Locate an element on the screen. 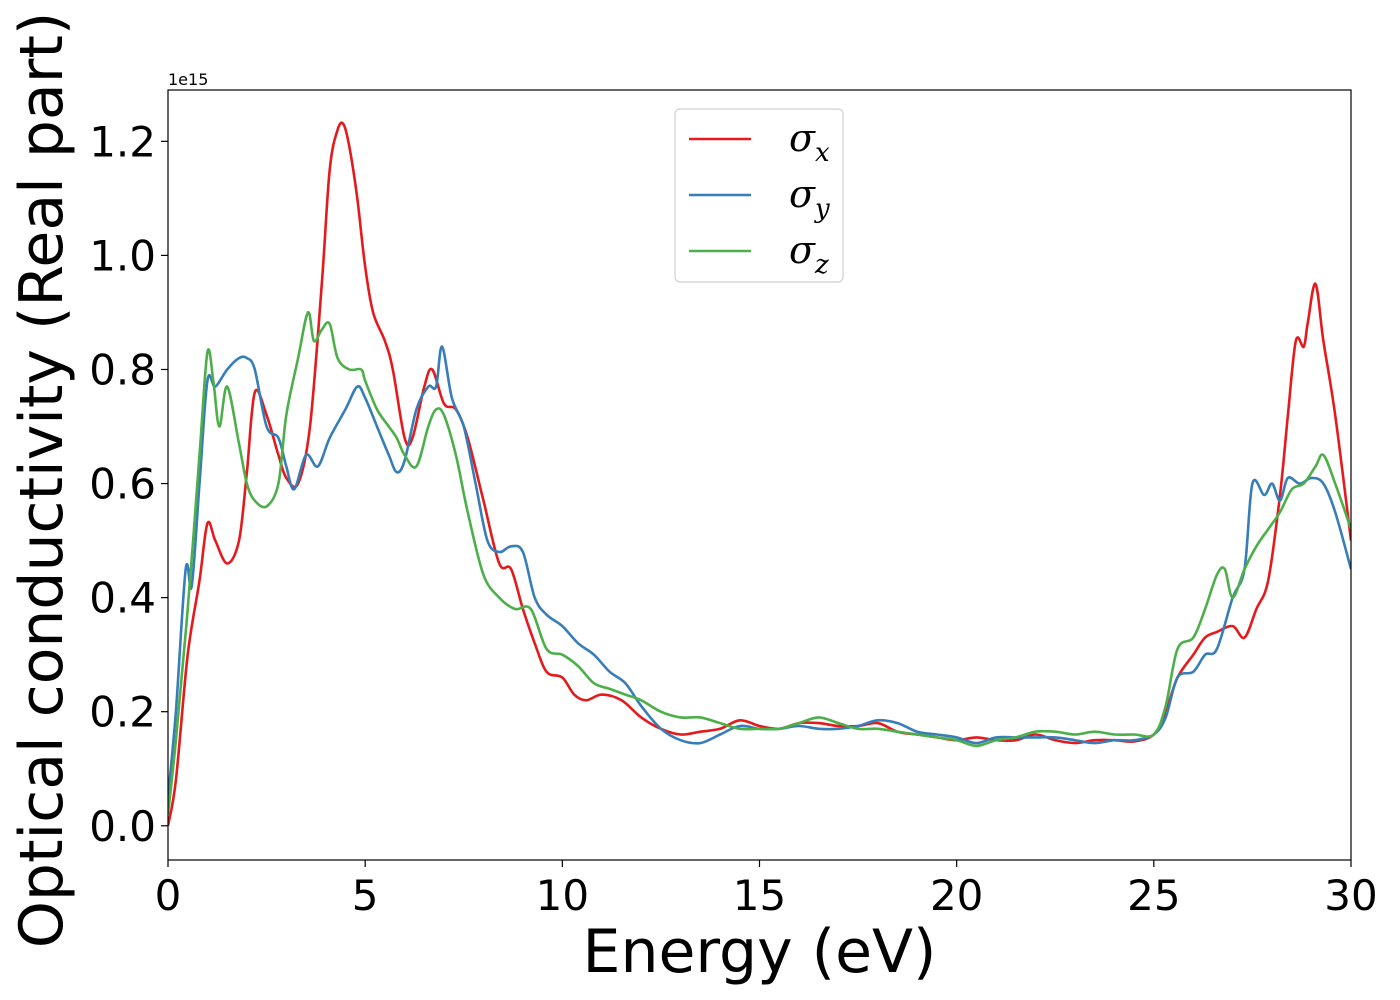 Image resolution: width=1400 pixels, height=1000 pixels. y-tick-label: 0.8 is located at coordinates (122, 369).